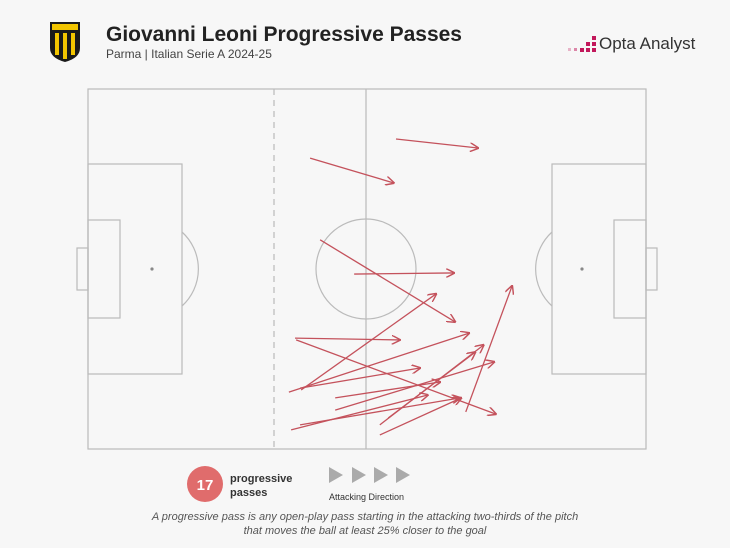 This screenshot has width=730, height=548. I want to click on brand-name: Opta Analyst, so click(647, 43).